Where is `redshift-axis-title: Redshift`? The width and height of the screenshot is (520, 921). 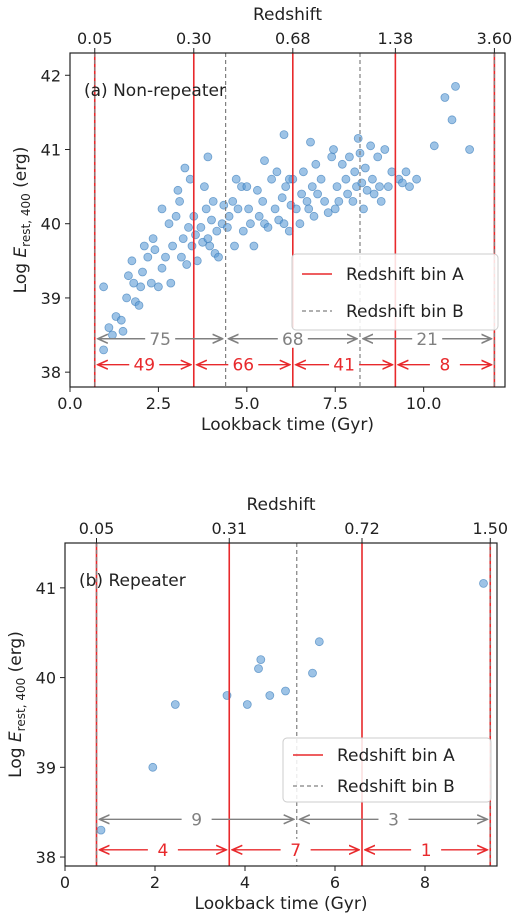
redshift-axis-title: Redshift is located at coordinates (287, 15).